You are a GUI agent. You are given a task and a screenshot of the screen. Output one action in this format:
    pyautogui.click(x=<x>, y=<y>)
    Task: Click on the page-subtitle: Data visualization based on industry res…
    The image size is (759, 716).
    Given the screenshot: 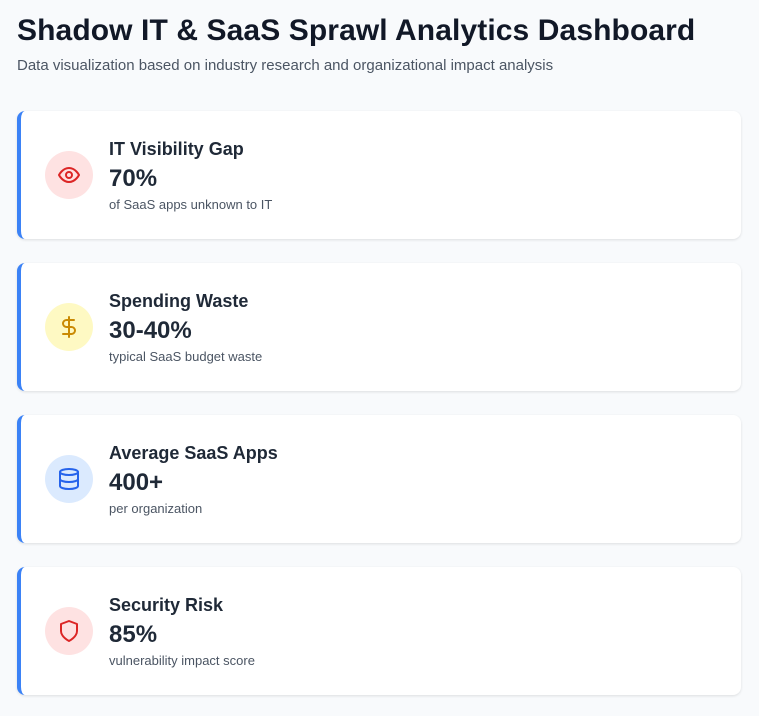 What is the action you would take?
    pyautogui.click(x=285, y=65)
    